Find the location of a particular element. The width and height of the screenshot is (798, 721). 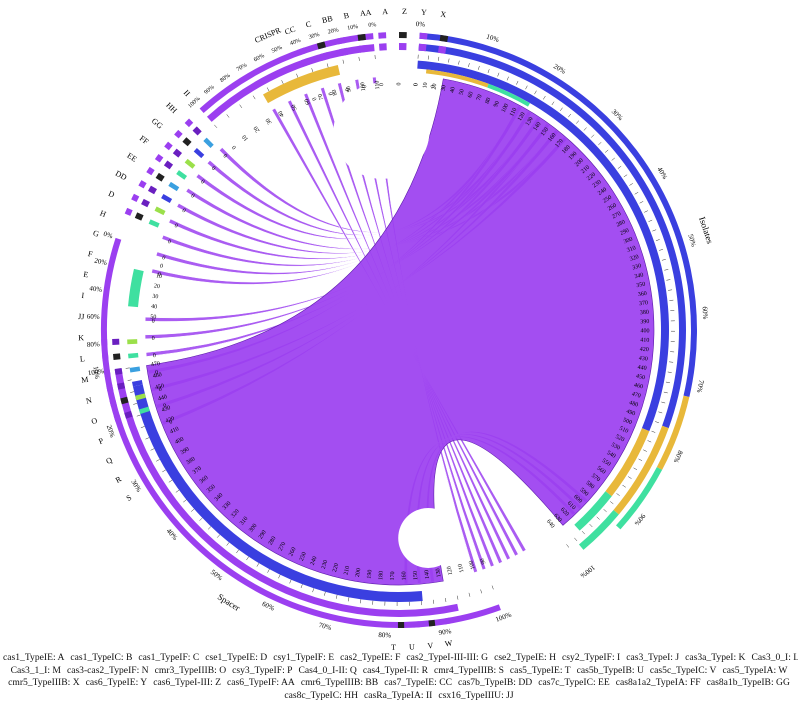

gene-letter-left: E is located at coordinates (86, 275).